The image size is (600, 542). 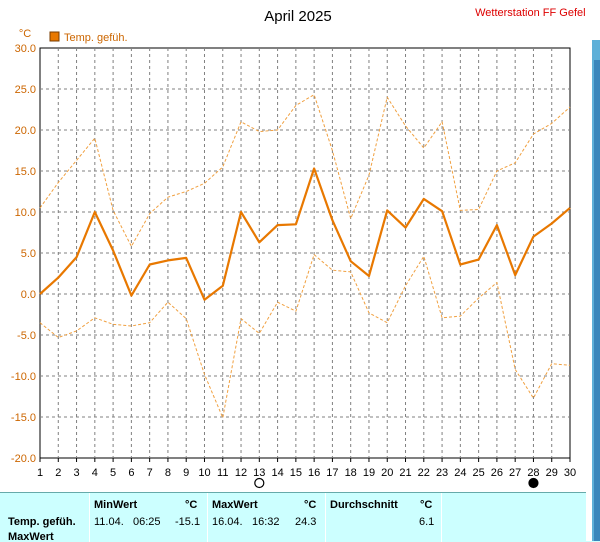 What do you see at coordinates (235, 505) in the screenshot?
I see `header-max: MaxWert` at bounding box center [235, 505].